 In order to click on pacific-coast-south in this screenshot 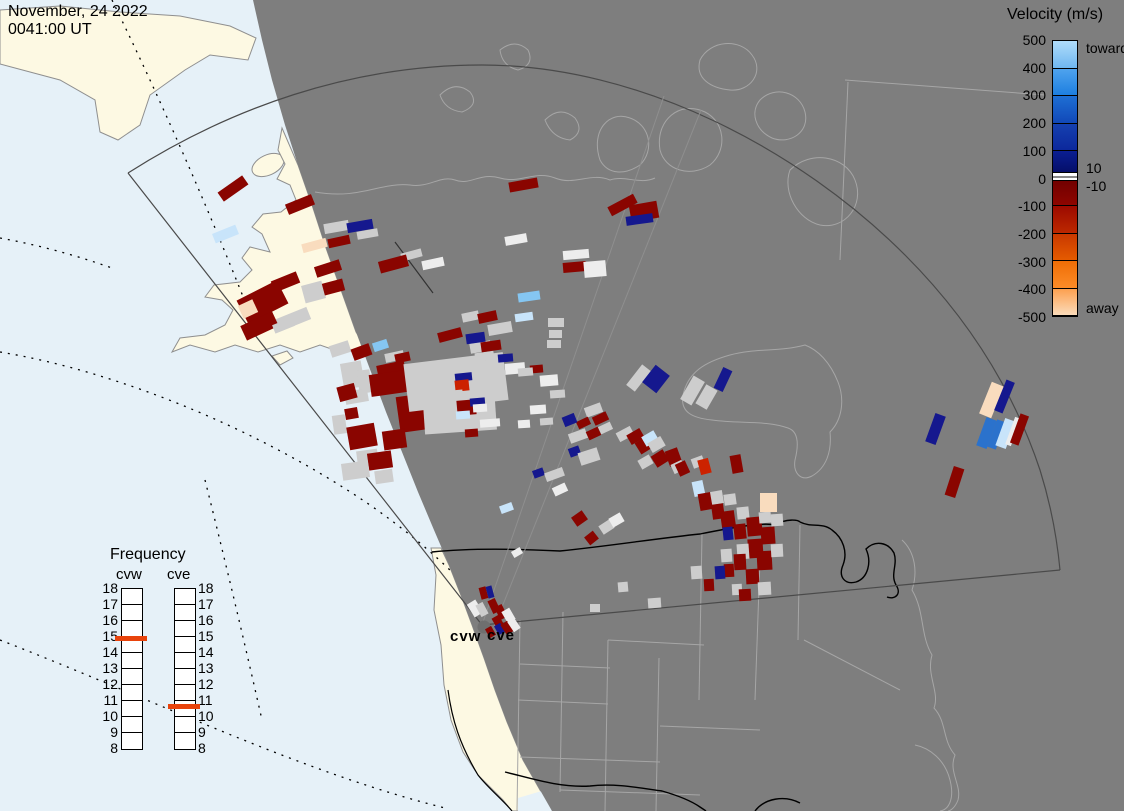, I will do `click(480, 750)`.